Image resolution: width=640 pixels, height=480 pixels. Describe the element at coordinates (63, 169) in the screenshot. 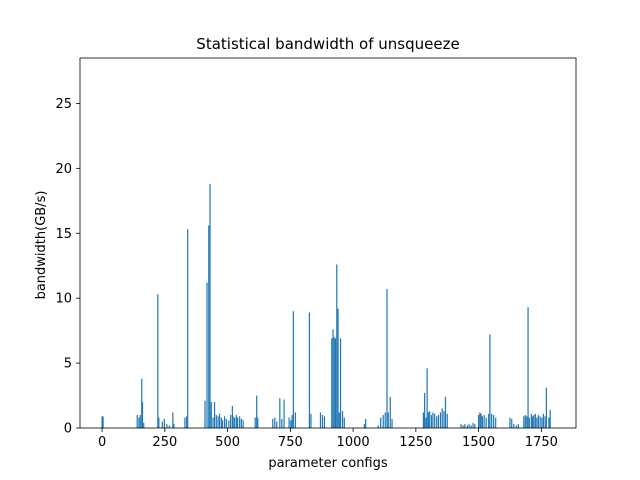

I see `y-tick-label: 20` at that location.